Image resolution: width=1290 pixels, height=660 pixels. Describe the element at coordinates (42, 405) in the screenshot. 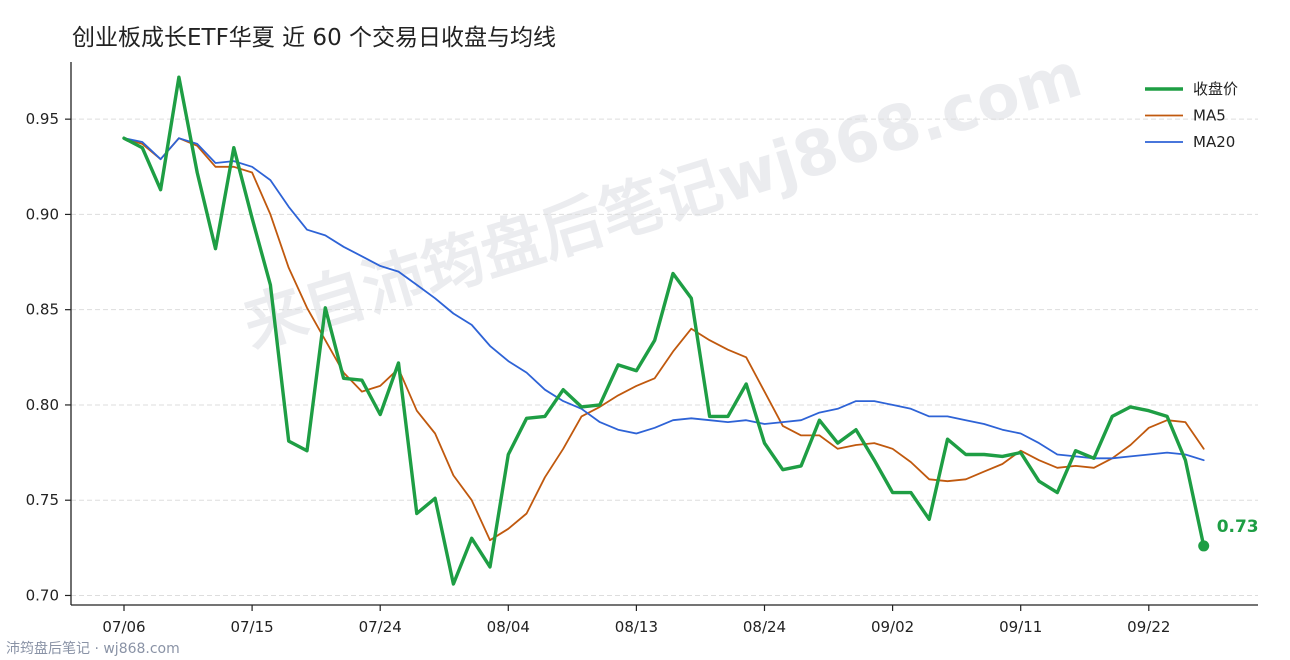

I see `y-tick-label: 0.80` at that location.